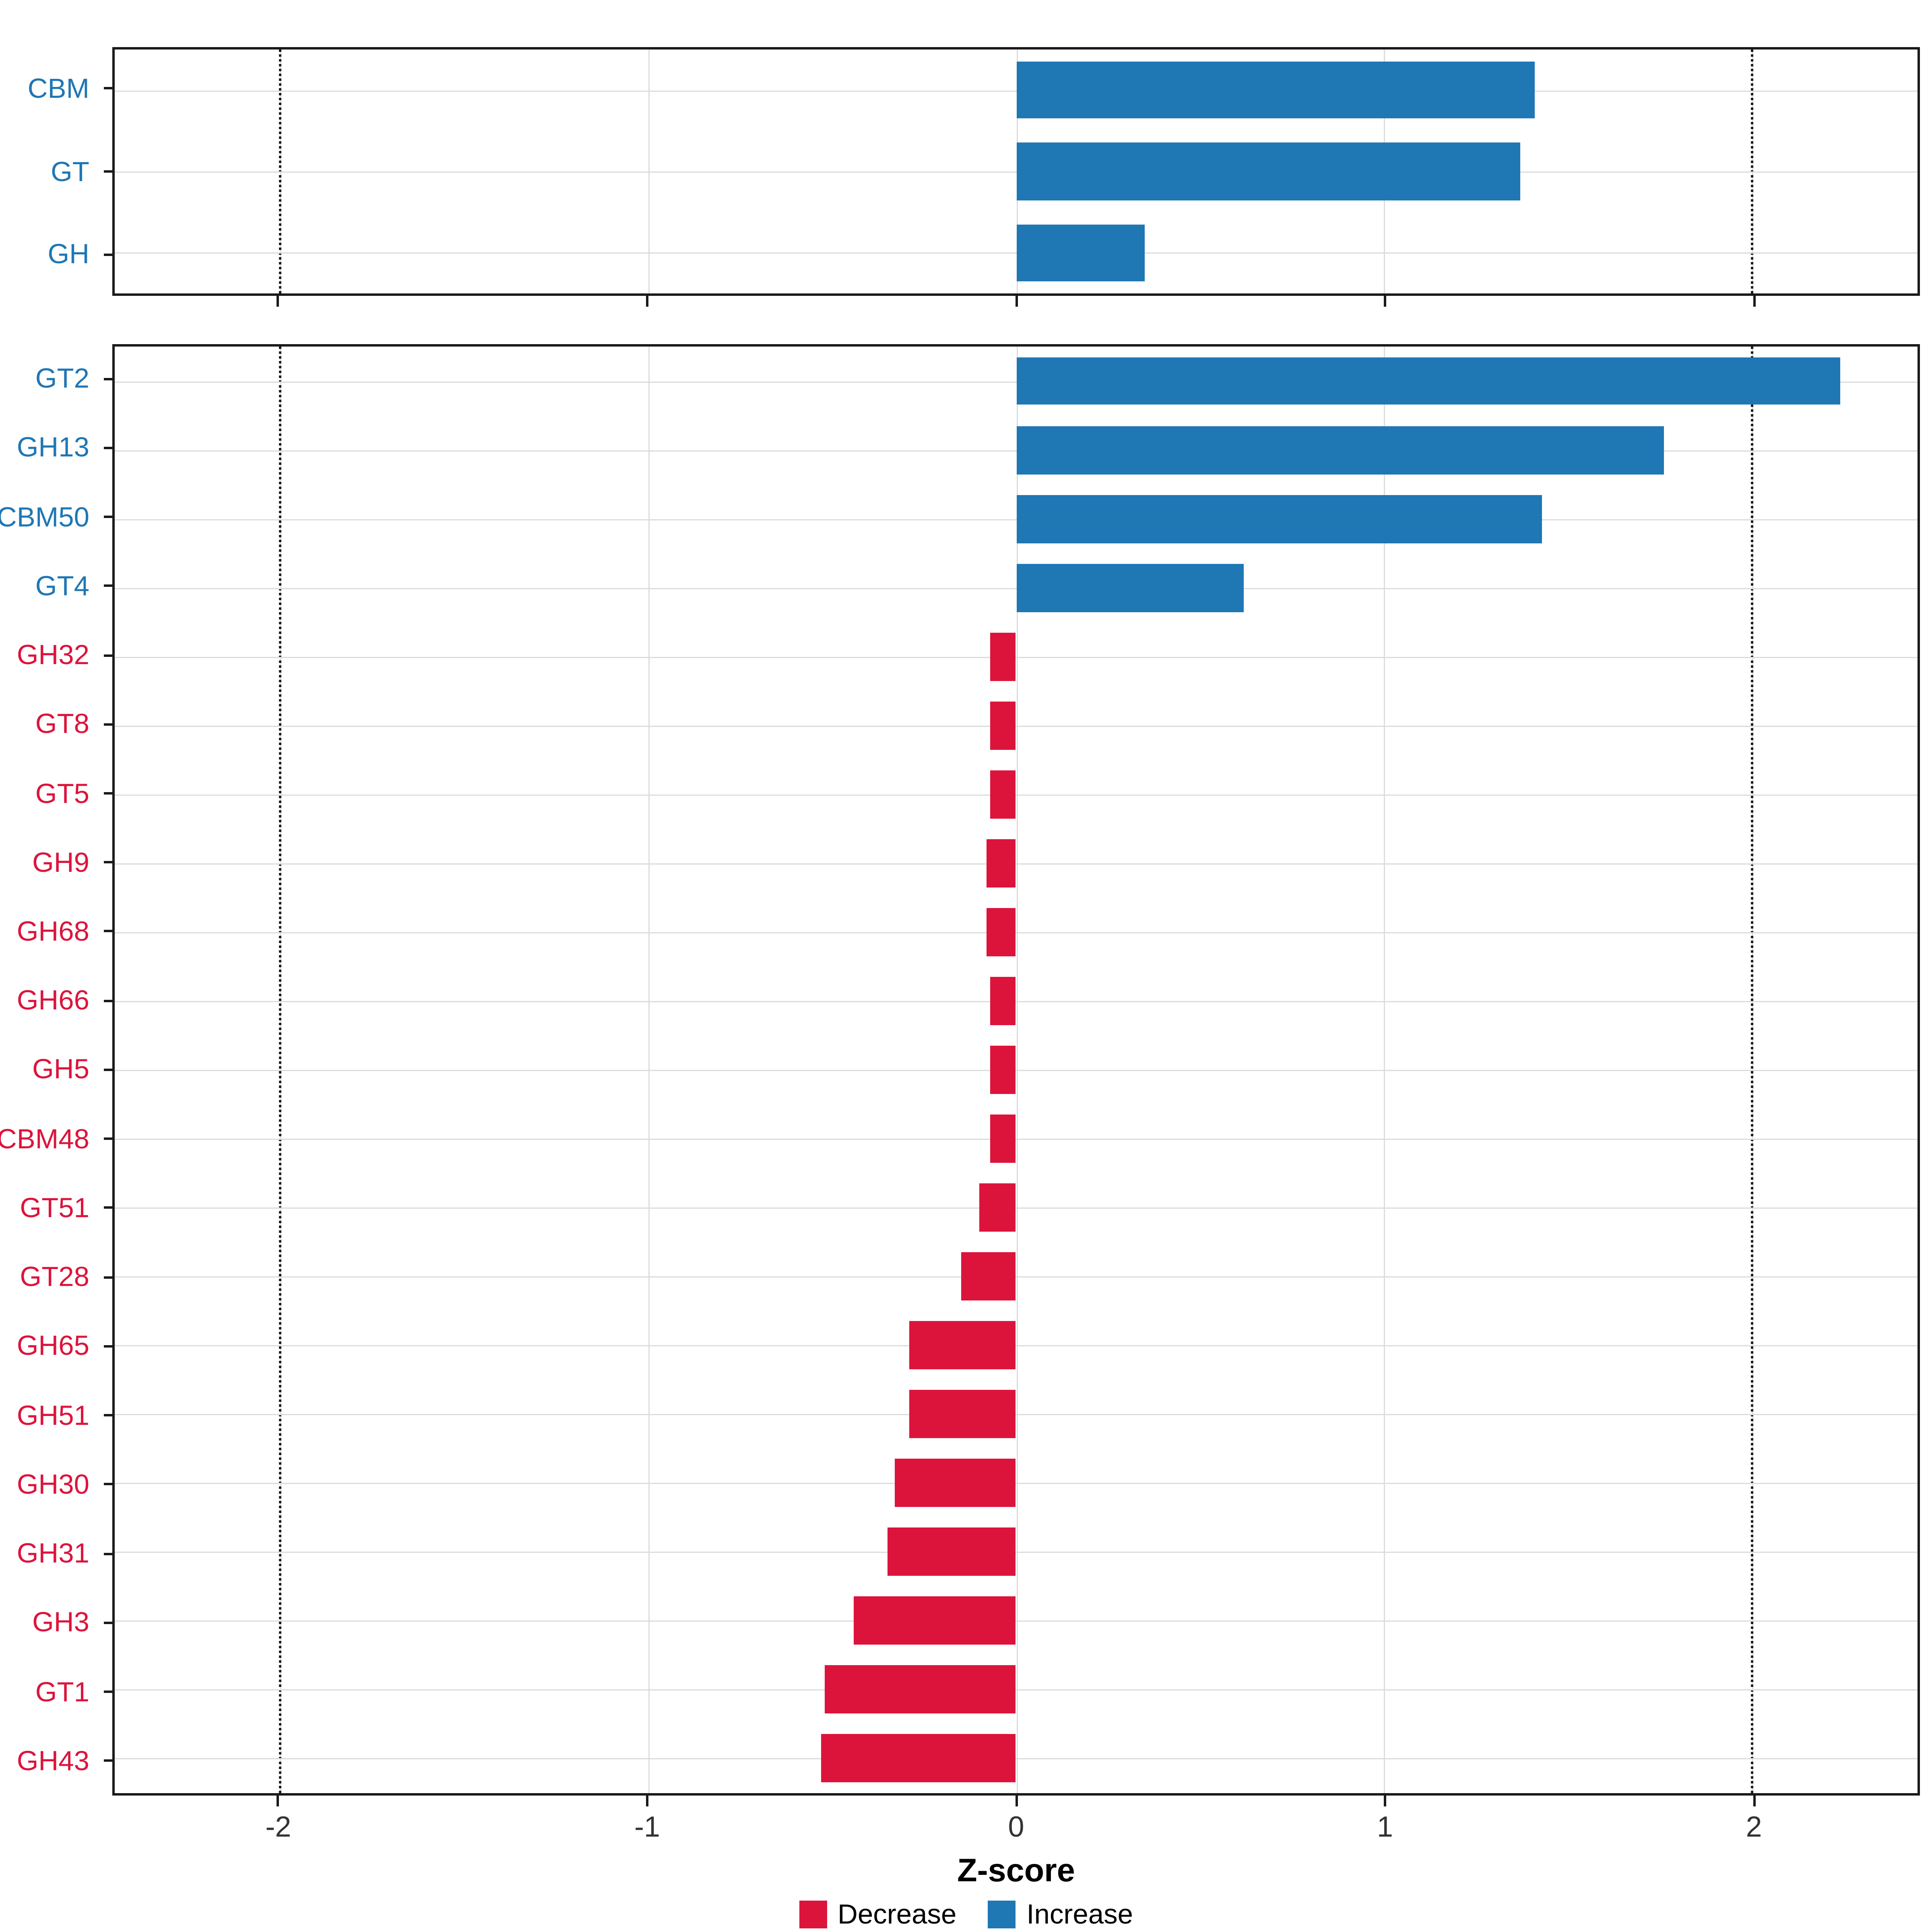 The height and width of the screenshot is (1932, 1932). Describe the element at coordinates (56, 1000) in the screenshot. I see `y-label-row-GH66: GH66` at that location.